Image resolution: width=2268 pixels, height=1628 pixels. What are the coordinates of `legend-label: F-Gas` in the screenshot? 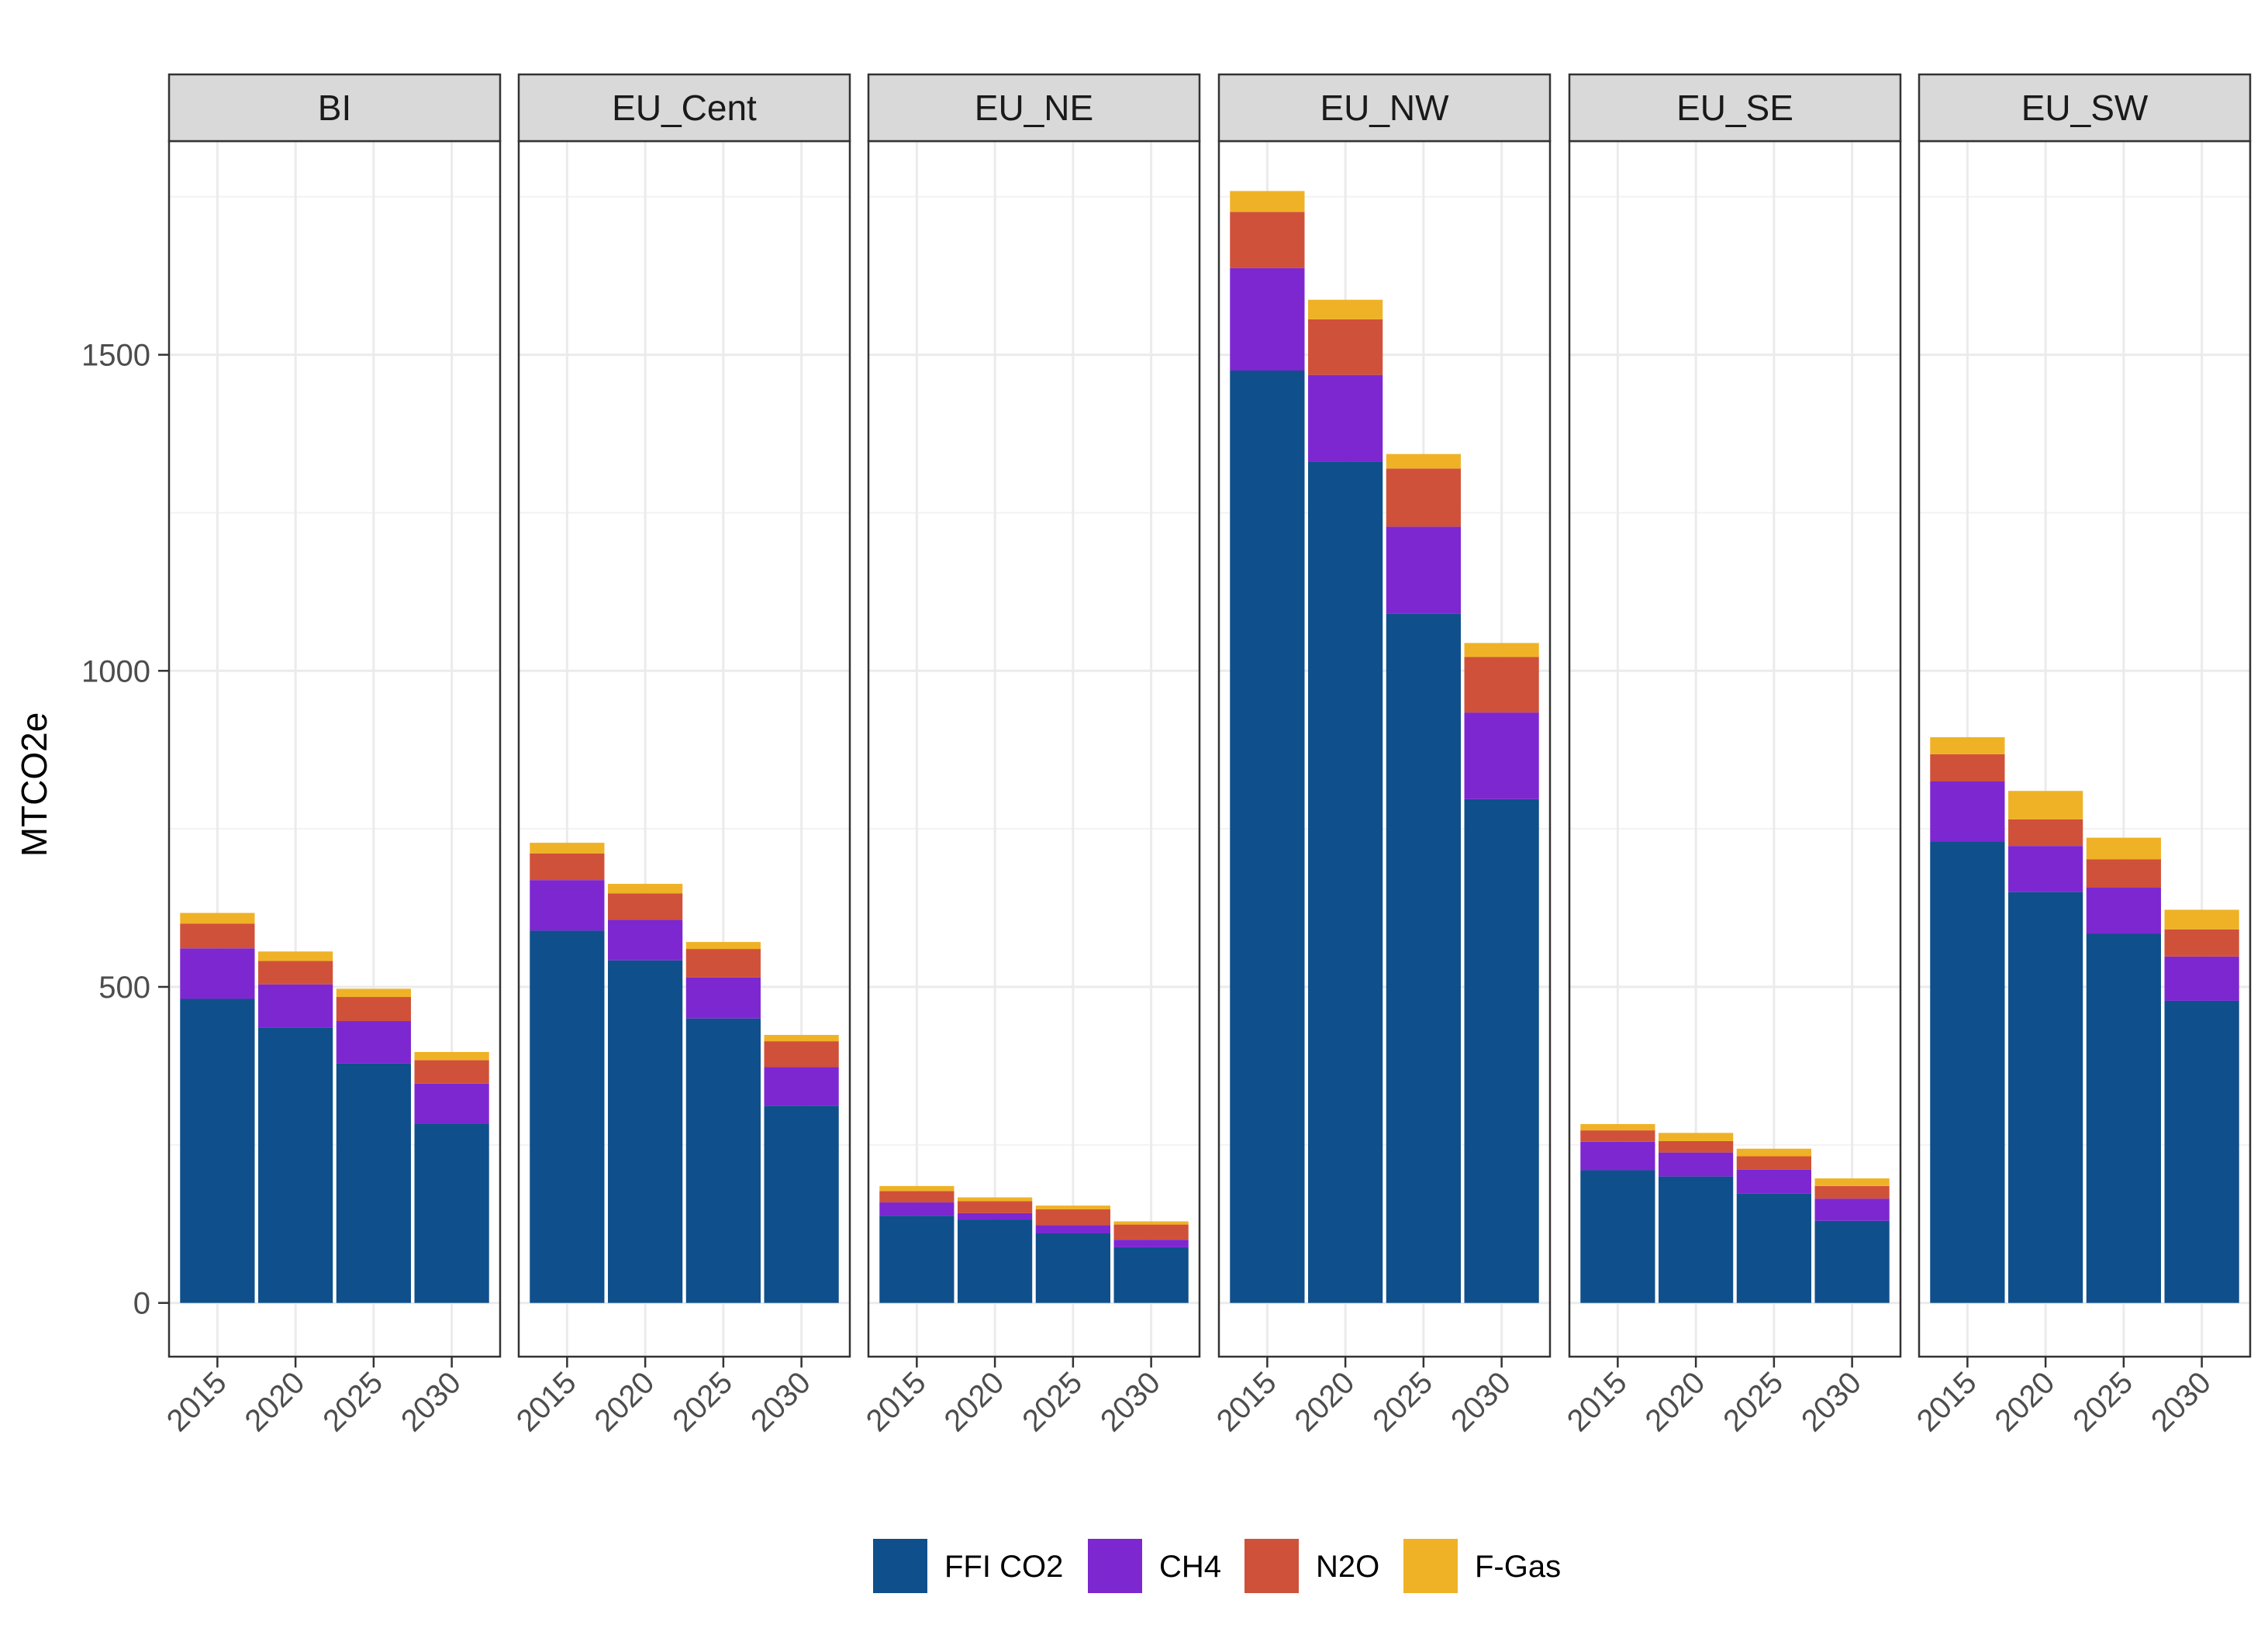 It's located at (1518, 1567).